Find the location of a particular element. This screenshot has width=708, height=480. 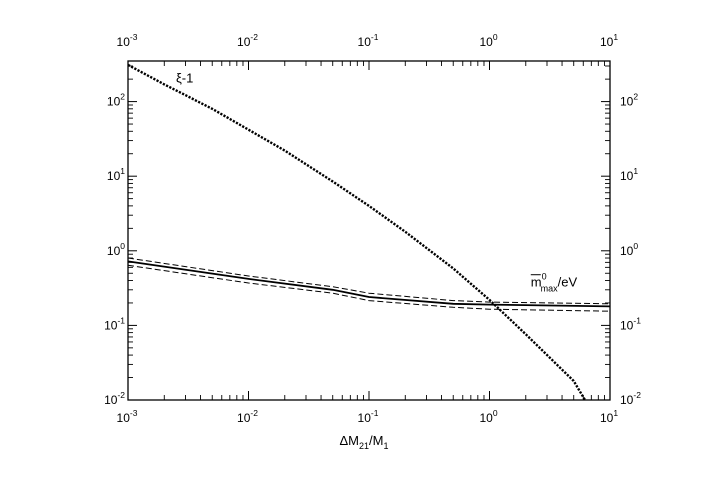

y-tick-label-left: 10⁰ is located at coordinates (116, 249).